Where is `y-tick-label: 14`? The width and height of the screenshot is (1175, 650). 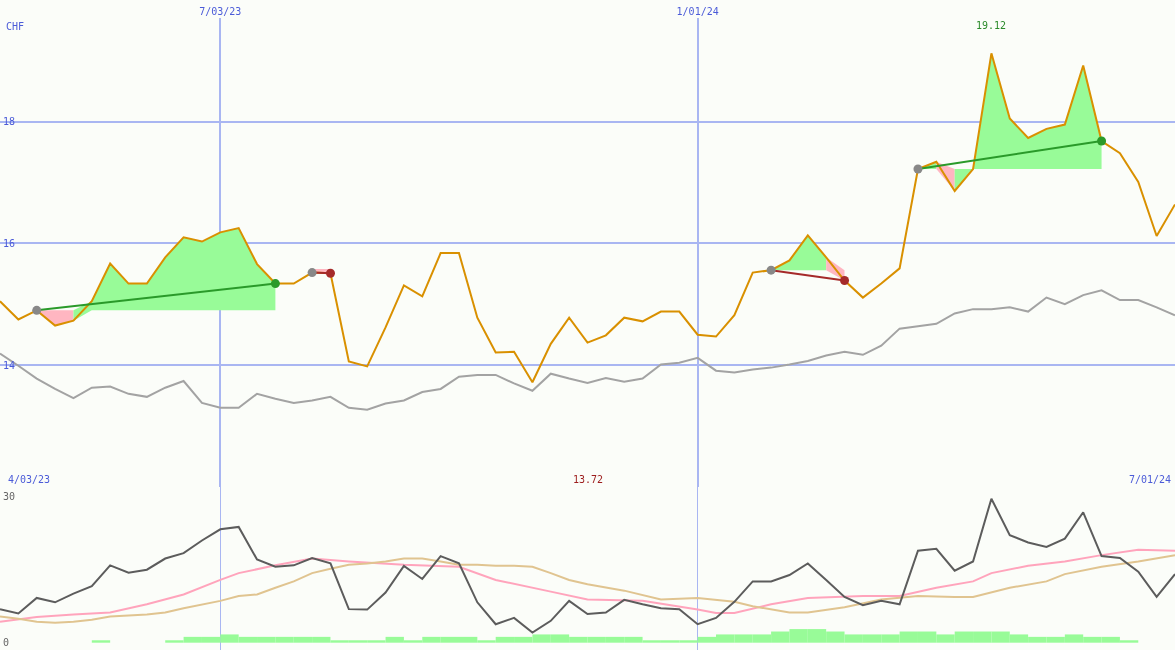
y-tick-label: 14 is located at coordinates (9, 365).